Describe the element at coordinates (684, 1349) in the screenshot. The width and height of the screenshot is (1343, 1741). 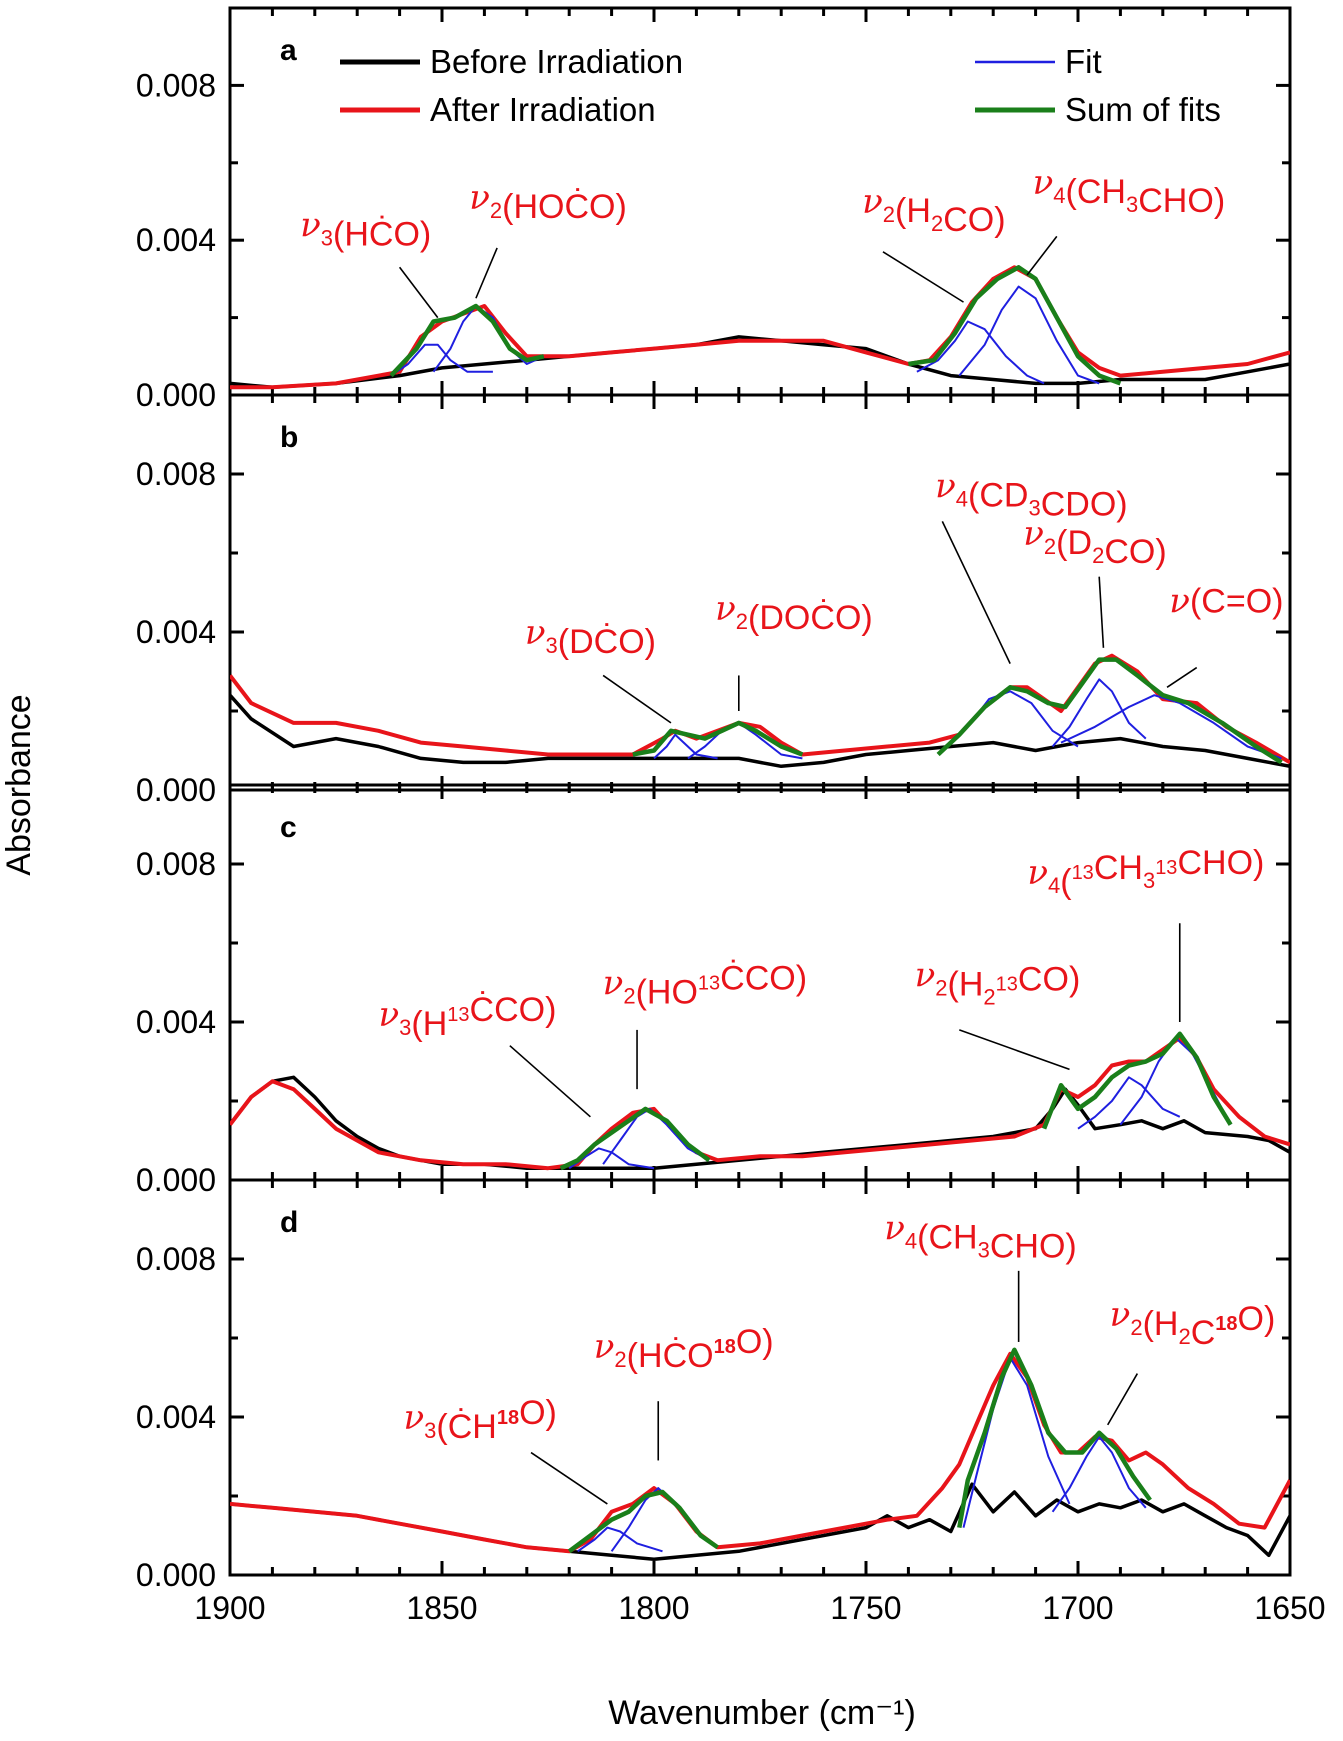
I see `annotation-label: ν2(HĊO18O)` at that location.